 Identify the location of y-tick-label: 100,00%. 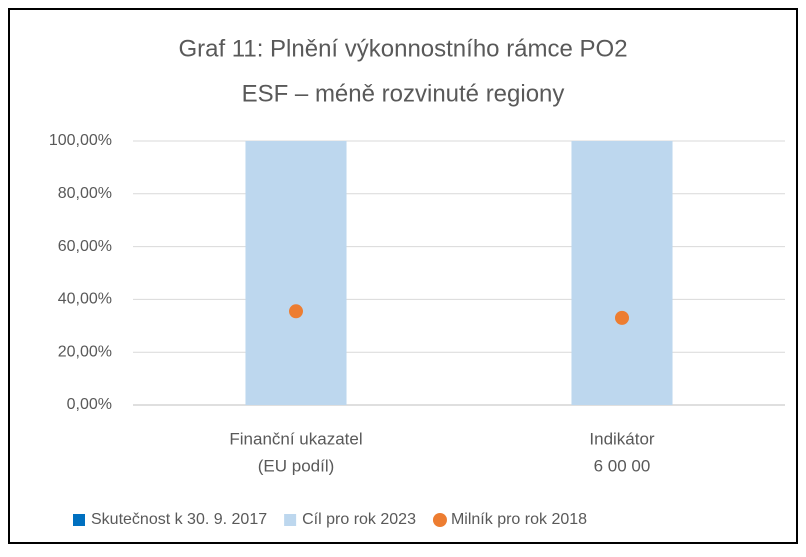
(80, 140).